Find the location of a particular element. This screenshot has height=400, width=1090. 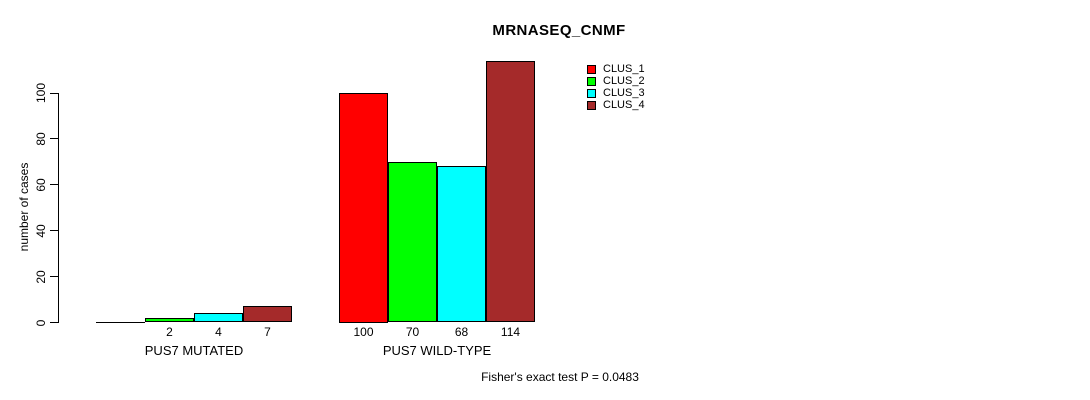

bar-clus_1-group1-zero is located at coordinates (120, 322).